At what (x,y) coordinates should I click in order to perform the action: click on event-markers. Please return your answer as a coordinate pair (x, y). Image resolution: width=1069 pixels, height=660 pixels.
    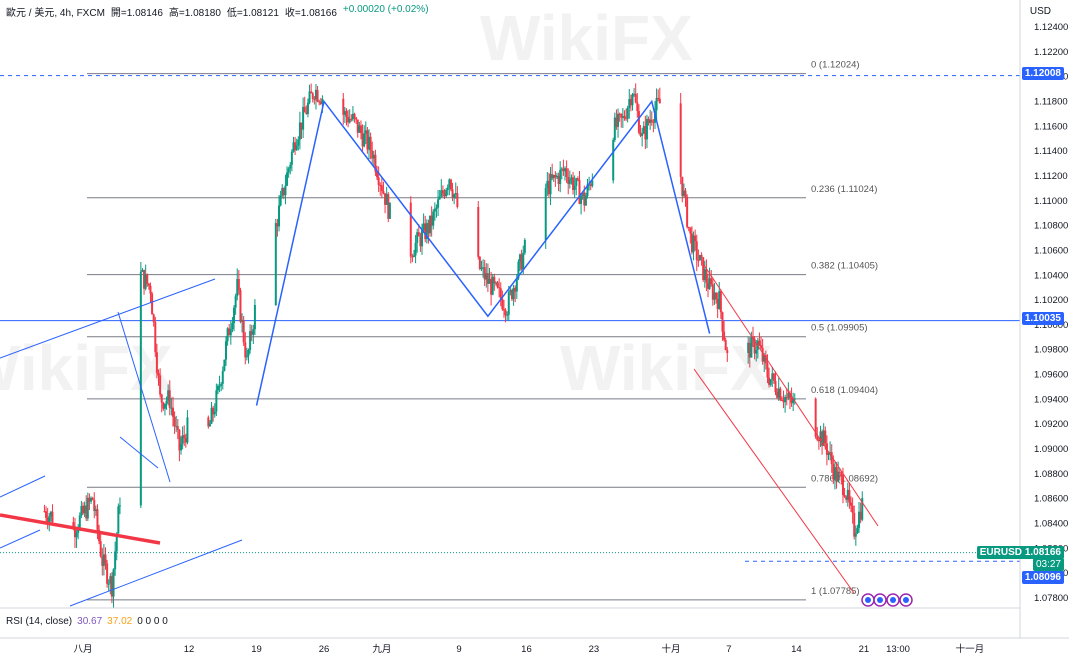
    Looking at the image, I should click on (887, 600).